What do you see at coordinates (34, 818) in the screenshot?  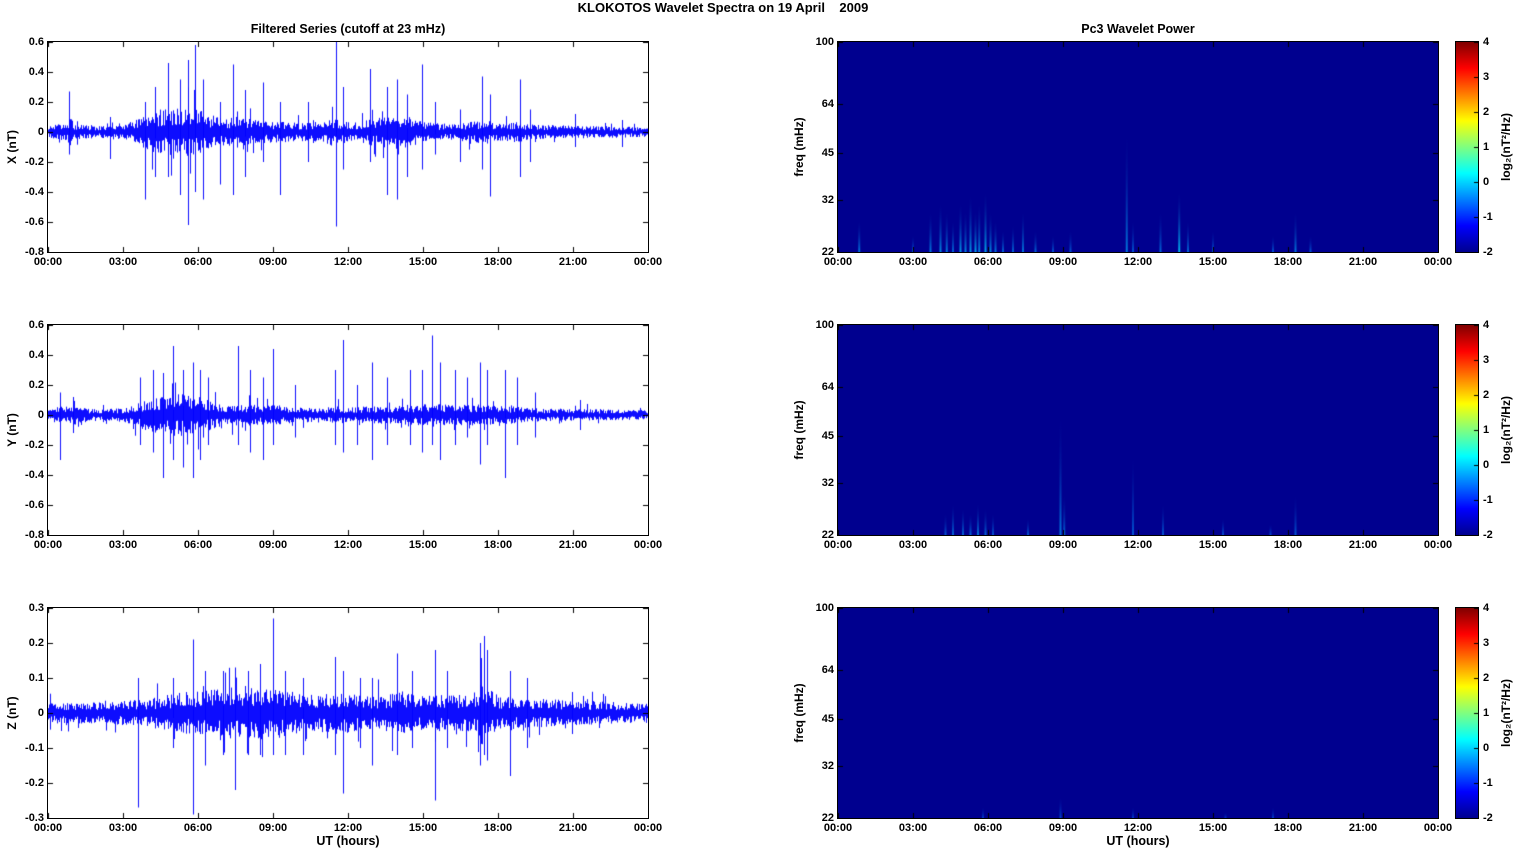 I see `y-tick-label: -0.3` at bounding box center [34, 818].